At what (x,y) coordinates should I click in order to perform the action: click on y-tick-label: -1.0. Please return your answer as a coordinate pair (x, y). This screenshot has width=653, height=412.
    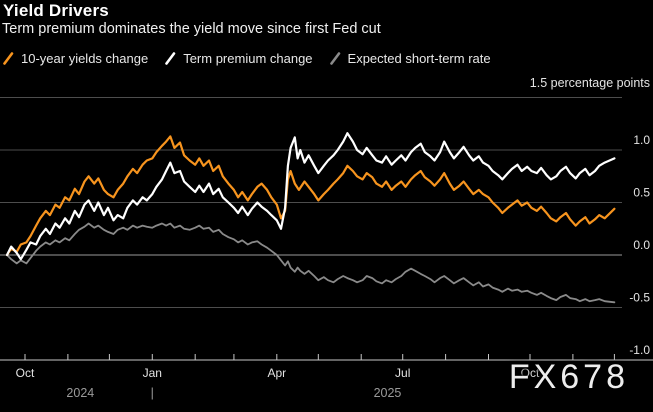
    Looking at the image, I should click on (639, 350).